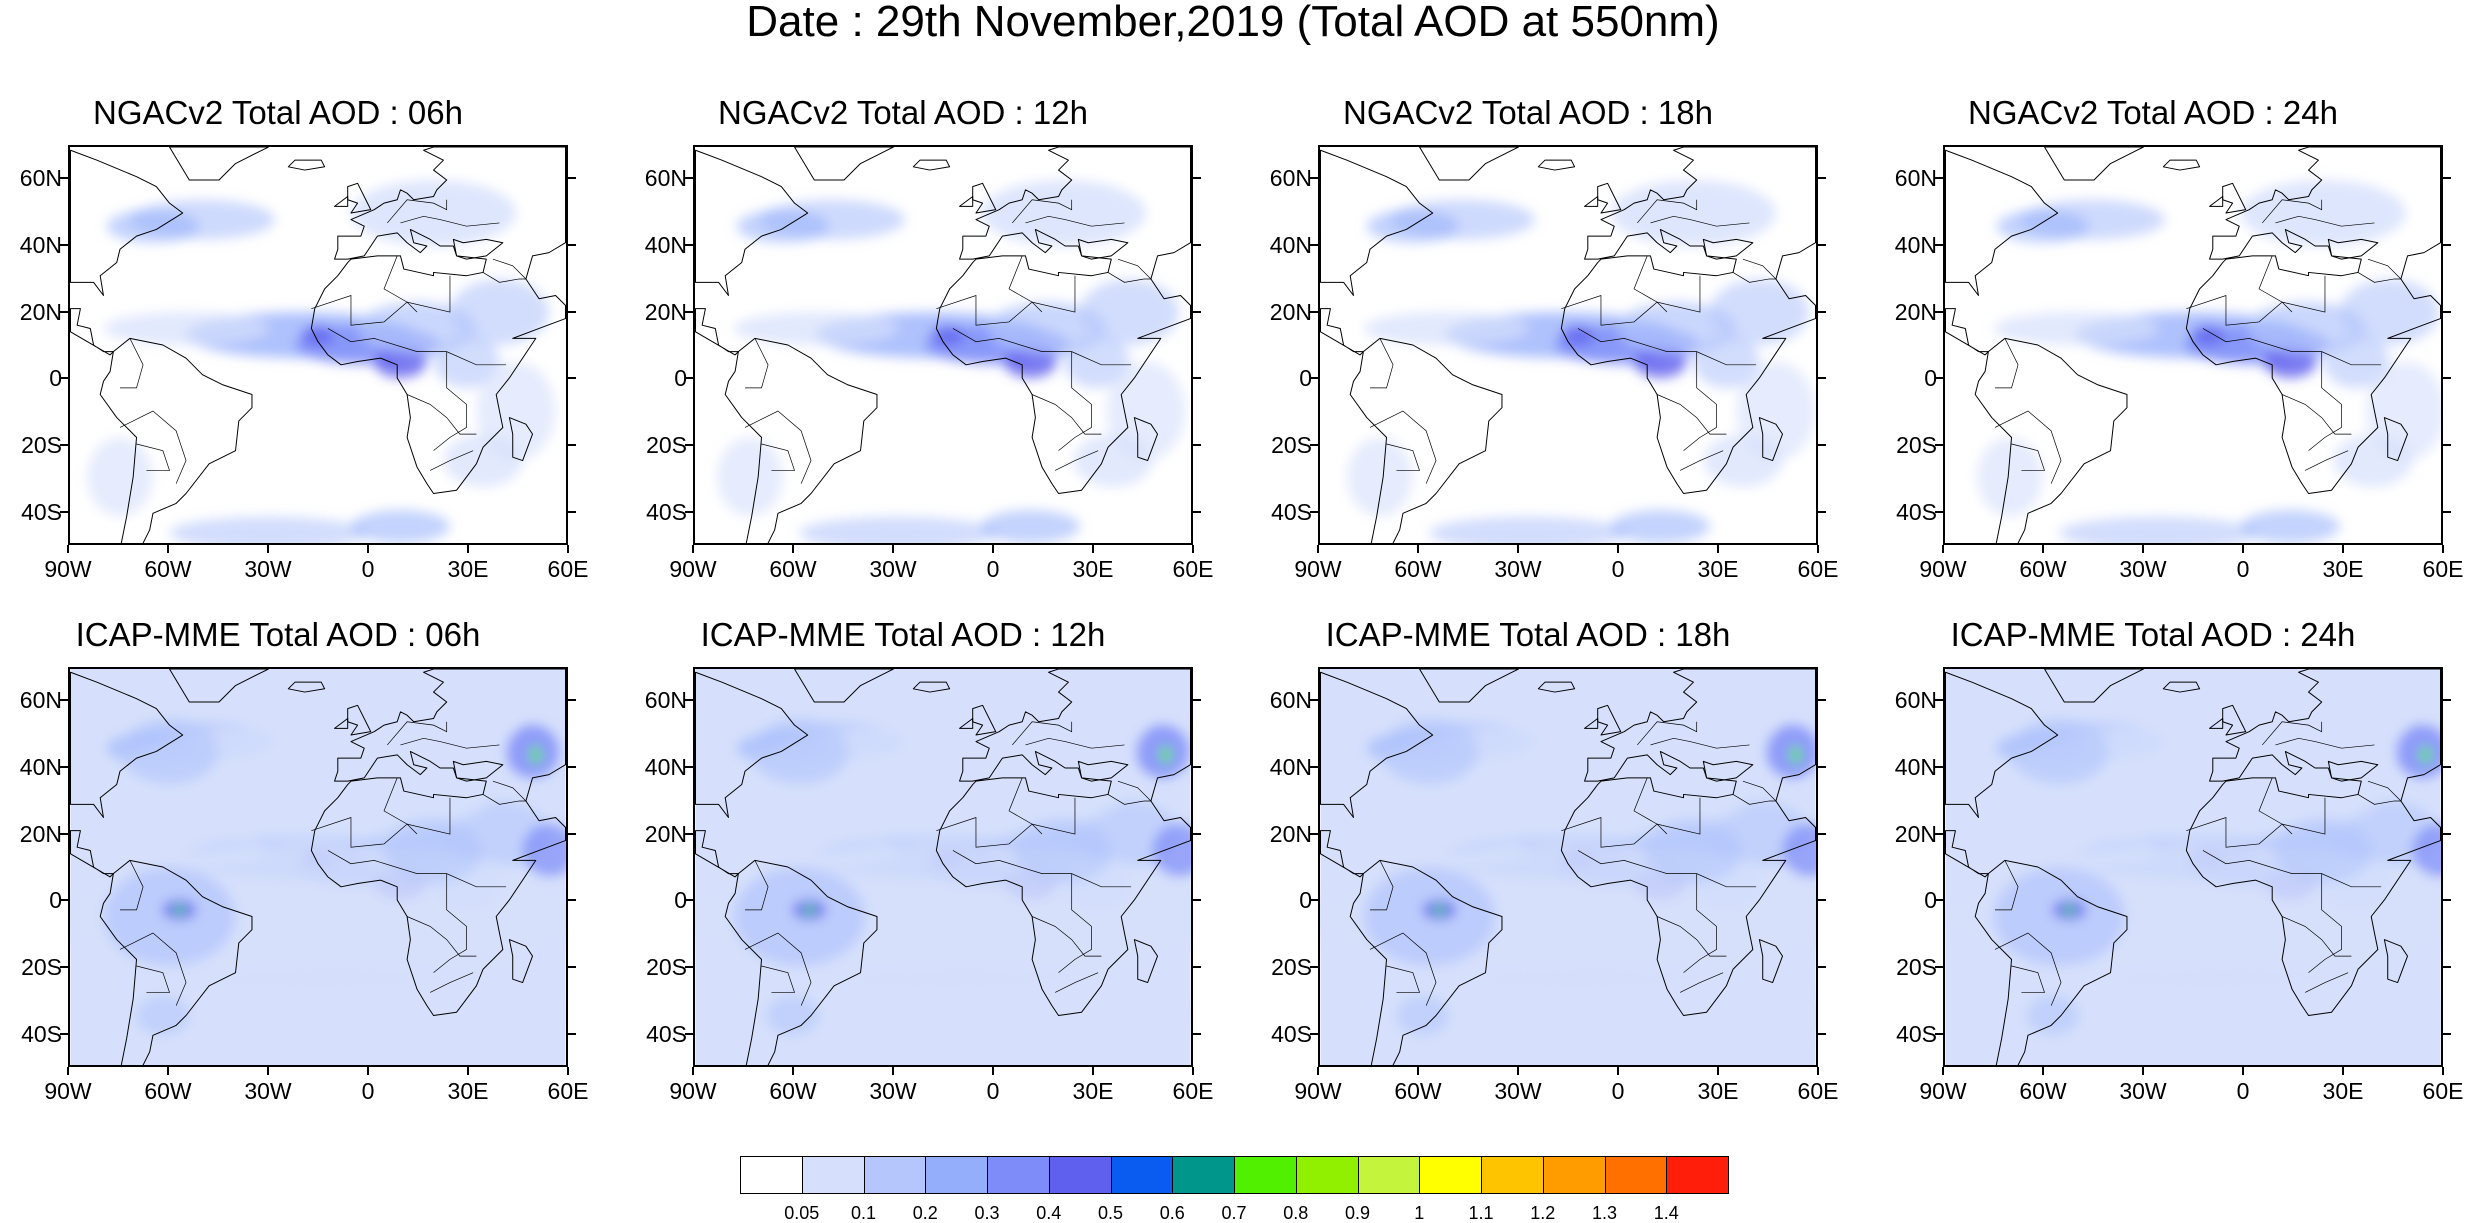 This screenshot has width=2466, height=1223. Describe the element at coordinates (40, 767) in the screenshot. I see `lat-tick-label: 40N` at that location.